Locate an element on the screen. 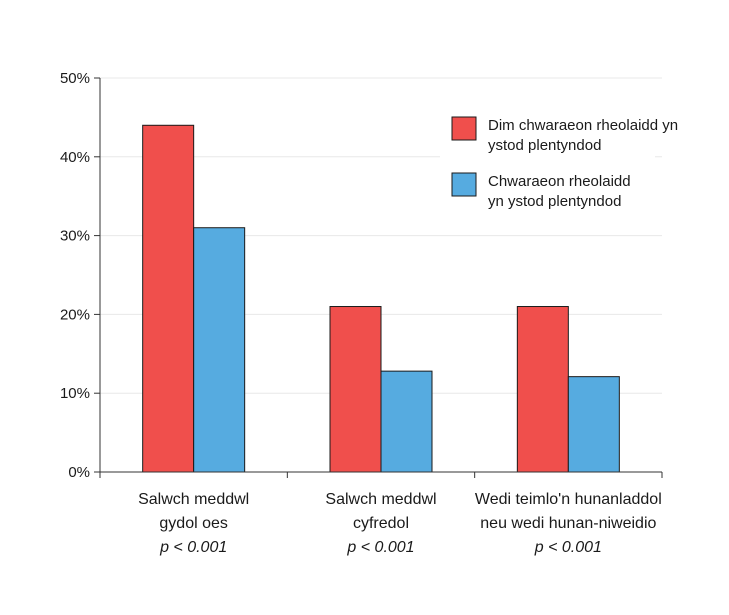 The image size is (729, 615). legend-label-line: ystod plentyndod is located at coordinates (544, 145).